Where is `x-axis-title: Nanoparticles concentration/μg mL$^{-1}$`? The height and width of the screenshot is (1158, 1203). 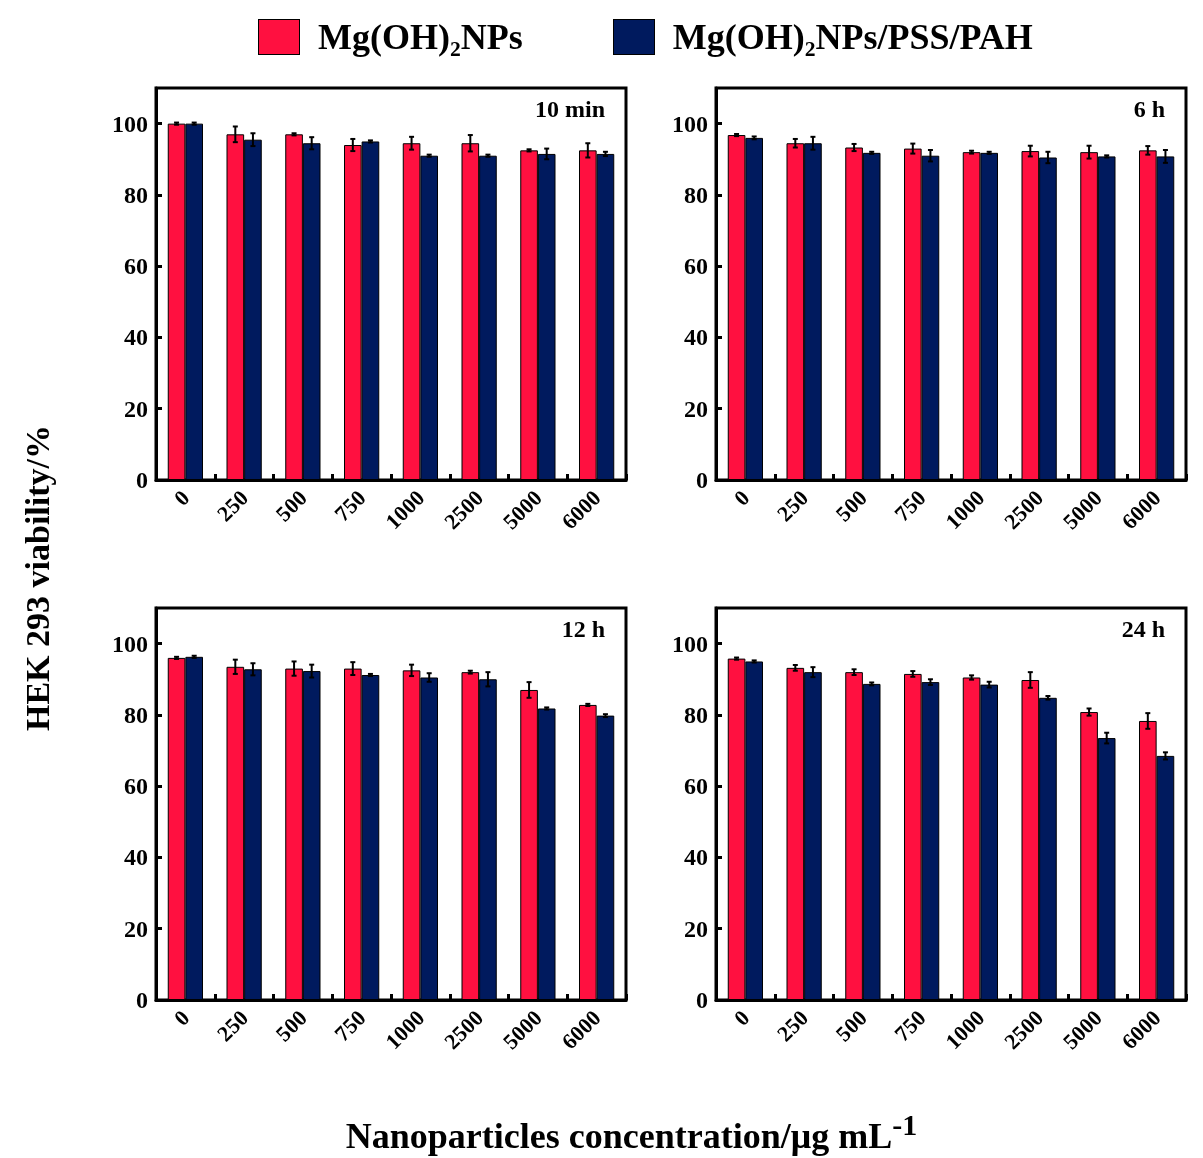
x-axis-title: Nanoparticles concentration/μg mL$^{-1}$ is located at coordinates (631, 1132).